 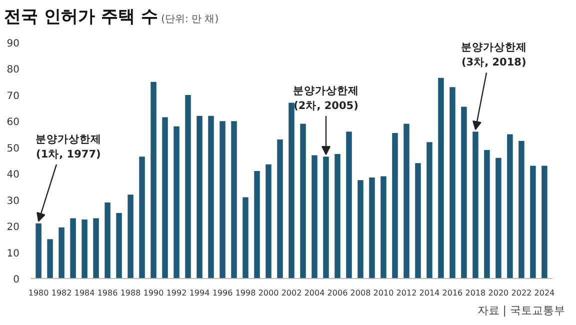 I want to click on x-tick-label: 1998, so click(x=245, y=293).